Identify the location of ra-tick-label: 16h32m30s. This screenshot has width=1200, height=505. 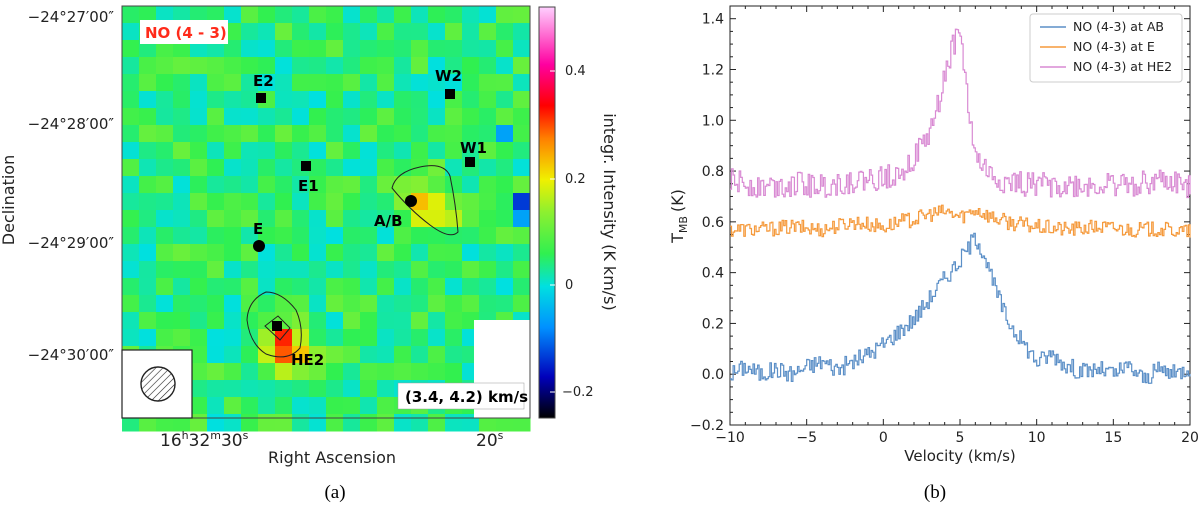
(204, 440).